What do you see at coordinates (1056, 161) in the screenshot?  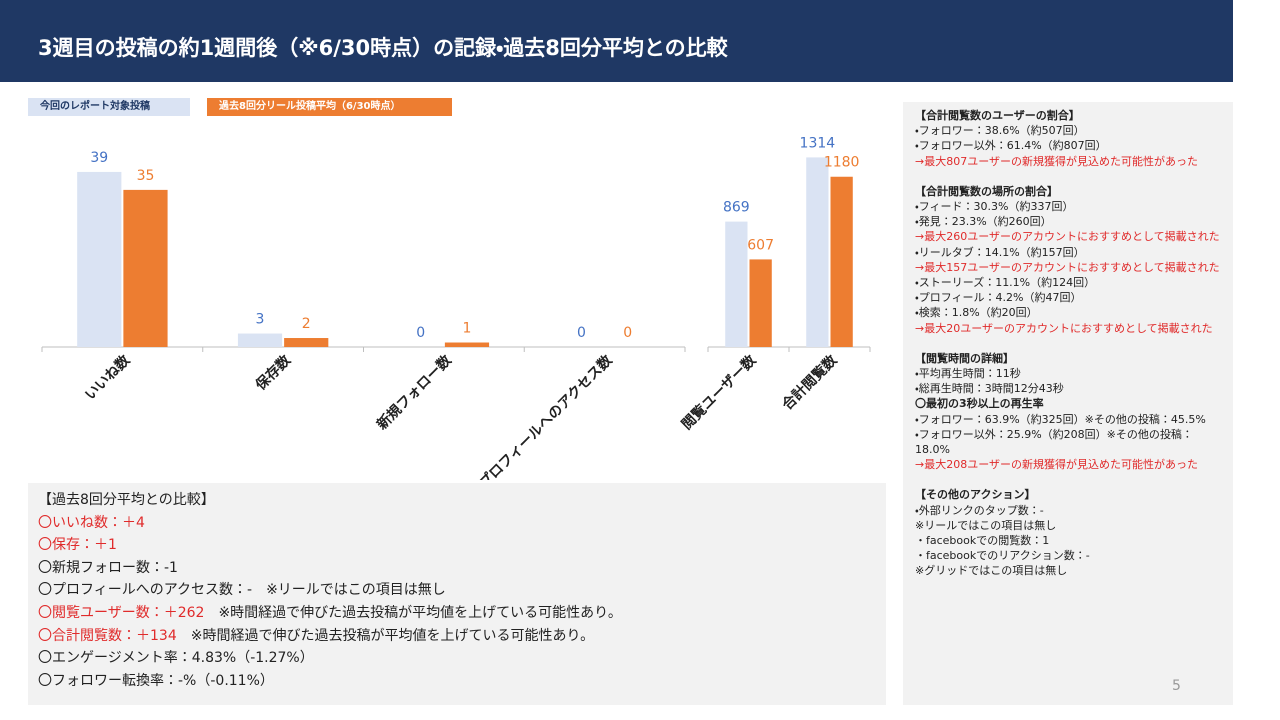 I see `side-line: →最大807ユーザーの新規獲得が見込めた可能性があった` at bounding box center [1056, 161].